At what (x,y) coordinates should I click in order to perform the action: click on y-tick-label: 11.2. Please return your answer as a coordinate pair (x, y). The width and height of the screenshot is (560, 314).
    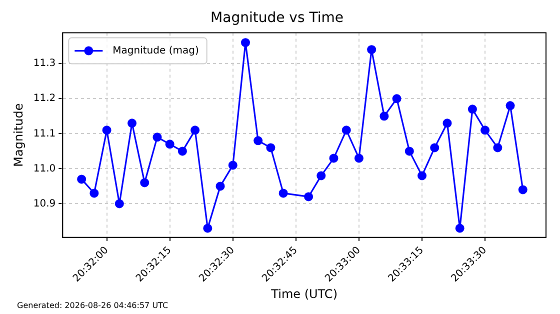
    Looking at the image, I should click on (44, 98).